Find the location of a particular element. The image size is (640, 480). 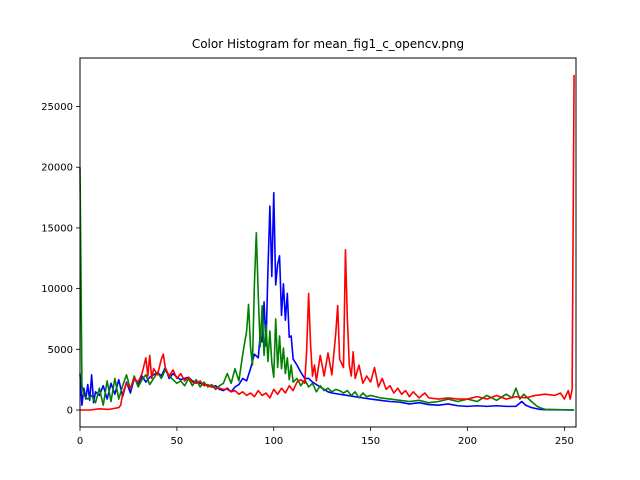

y-tick-label: 0 is located at coordinates (70, 411).